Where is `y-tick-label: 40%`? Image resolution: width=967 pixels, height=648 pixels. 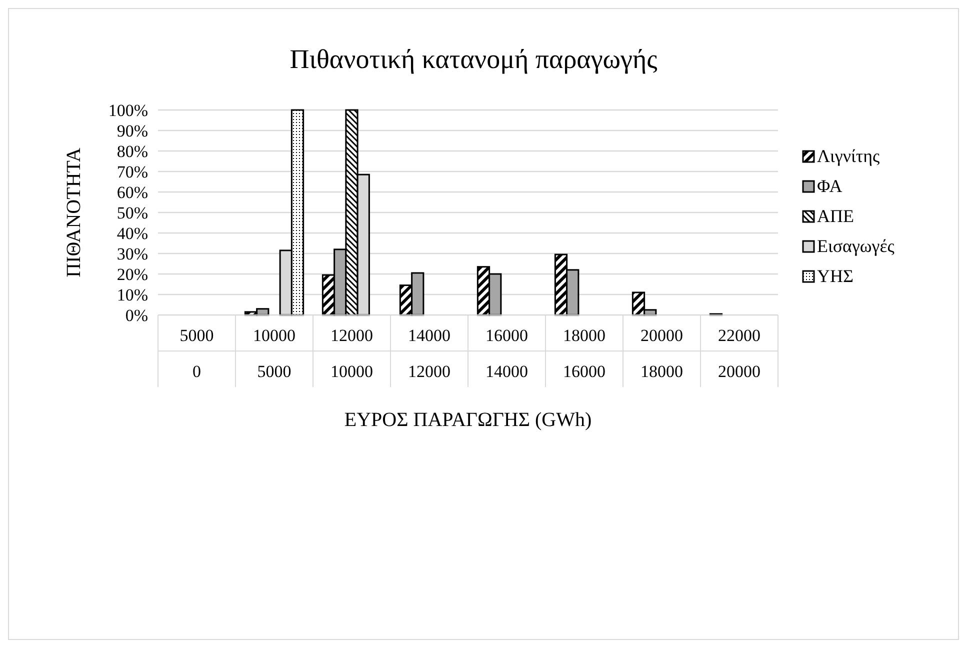
y-tick-label: 40% is located at coordinates (132, 233).